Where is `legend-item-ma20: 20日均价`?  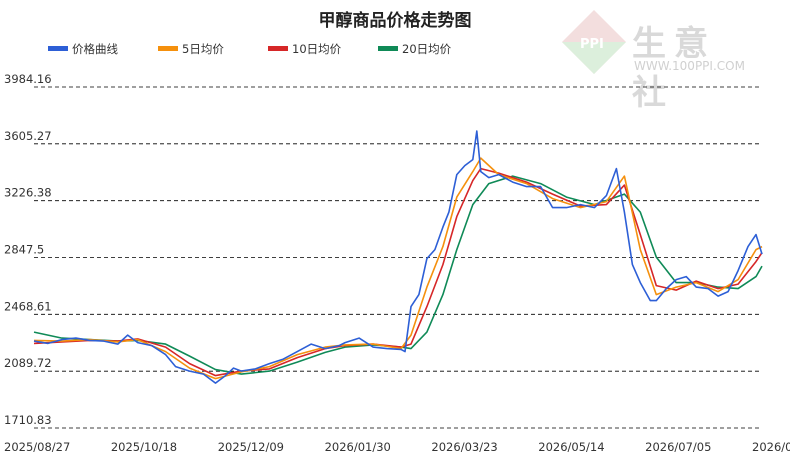
legend-item-ma20: 20日均价 is located at coordinates (414, 49).